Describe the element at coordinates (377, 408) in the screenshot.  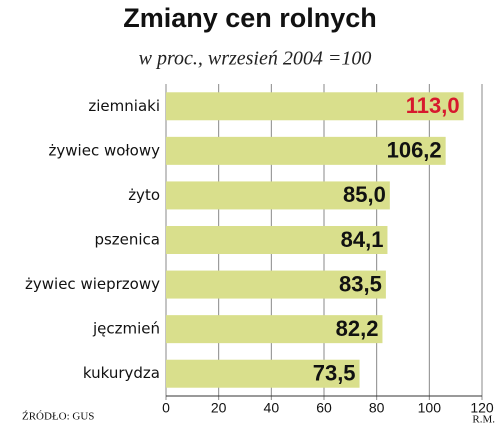
I see `x-tick-label: 80` at that location.